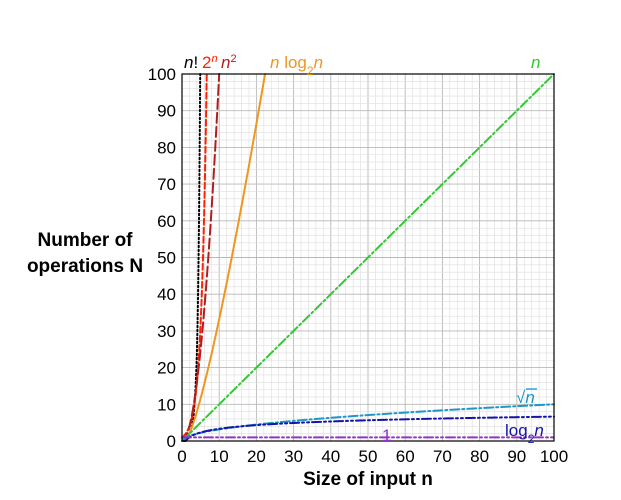 This screenshot has height=500, width=621. I want to click on label-constant: 1, so click(386, 435).